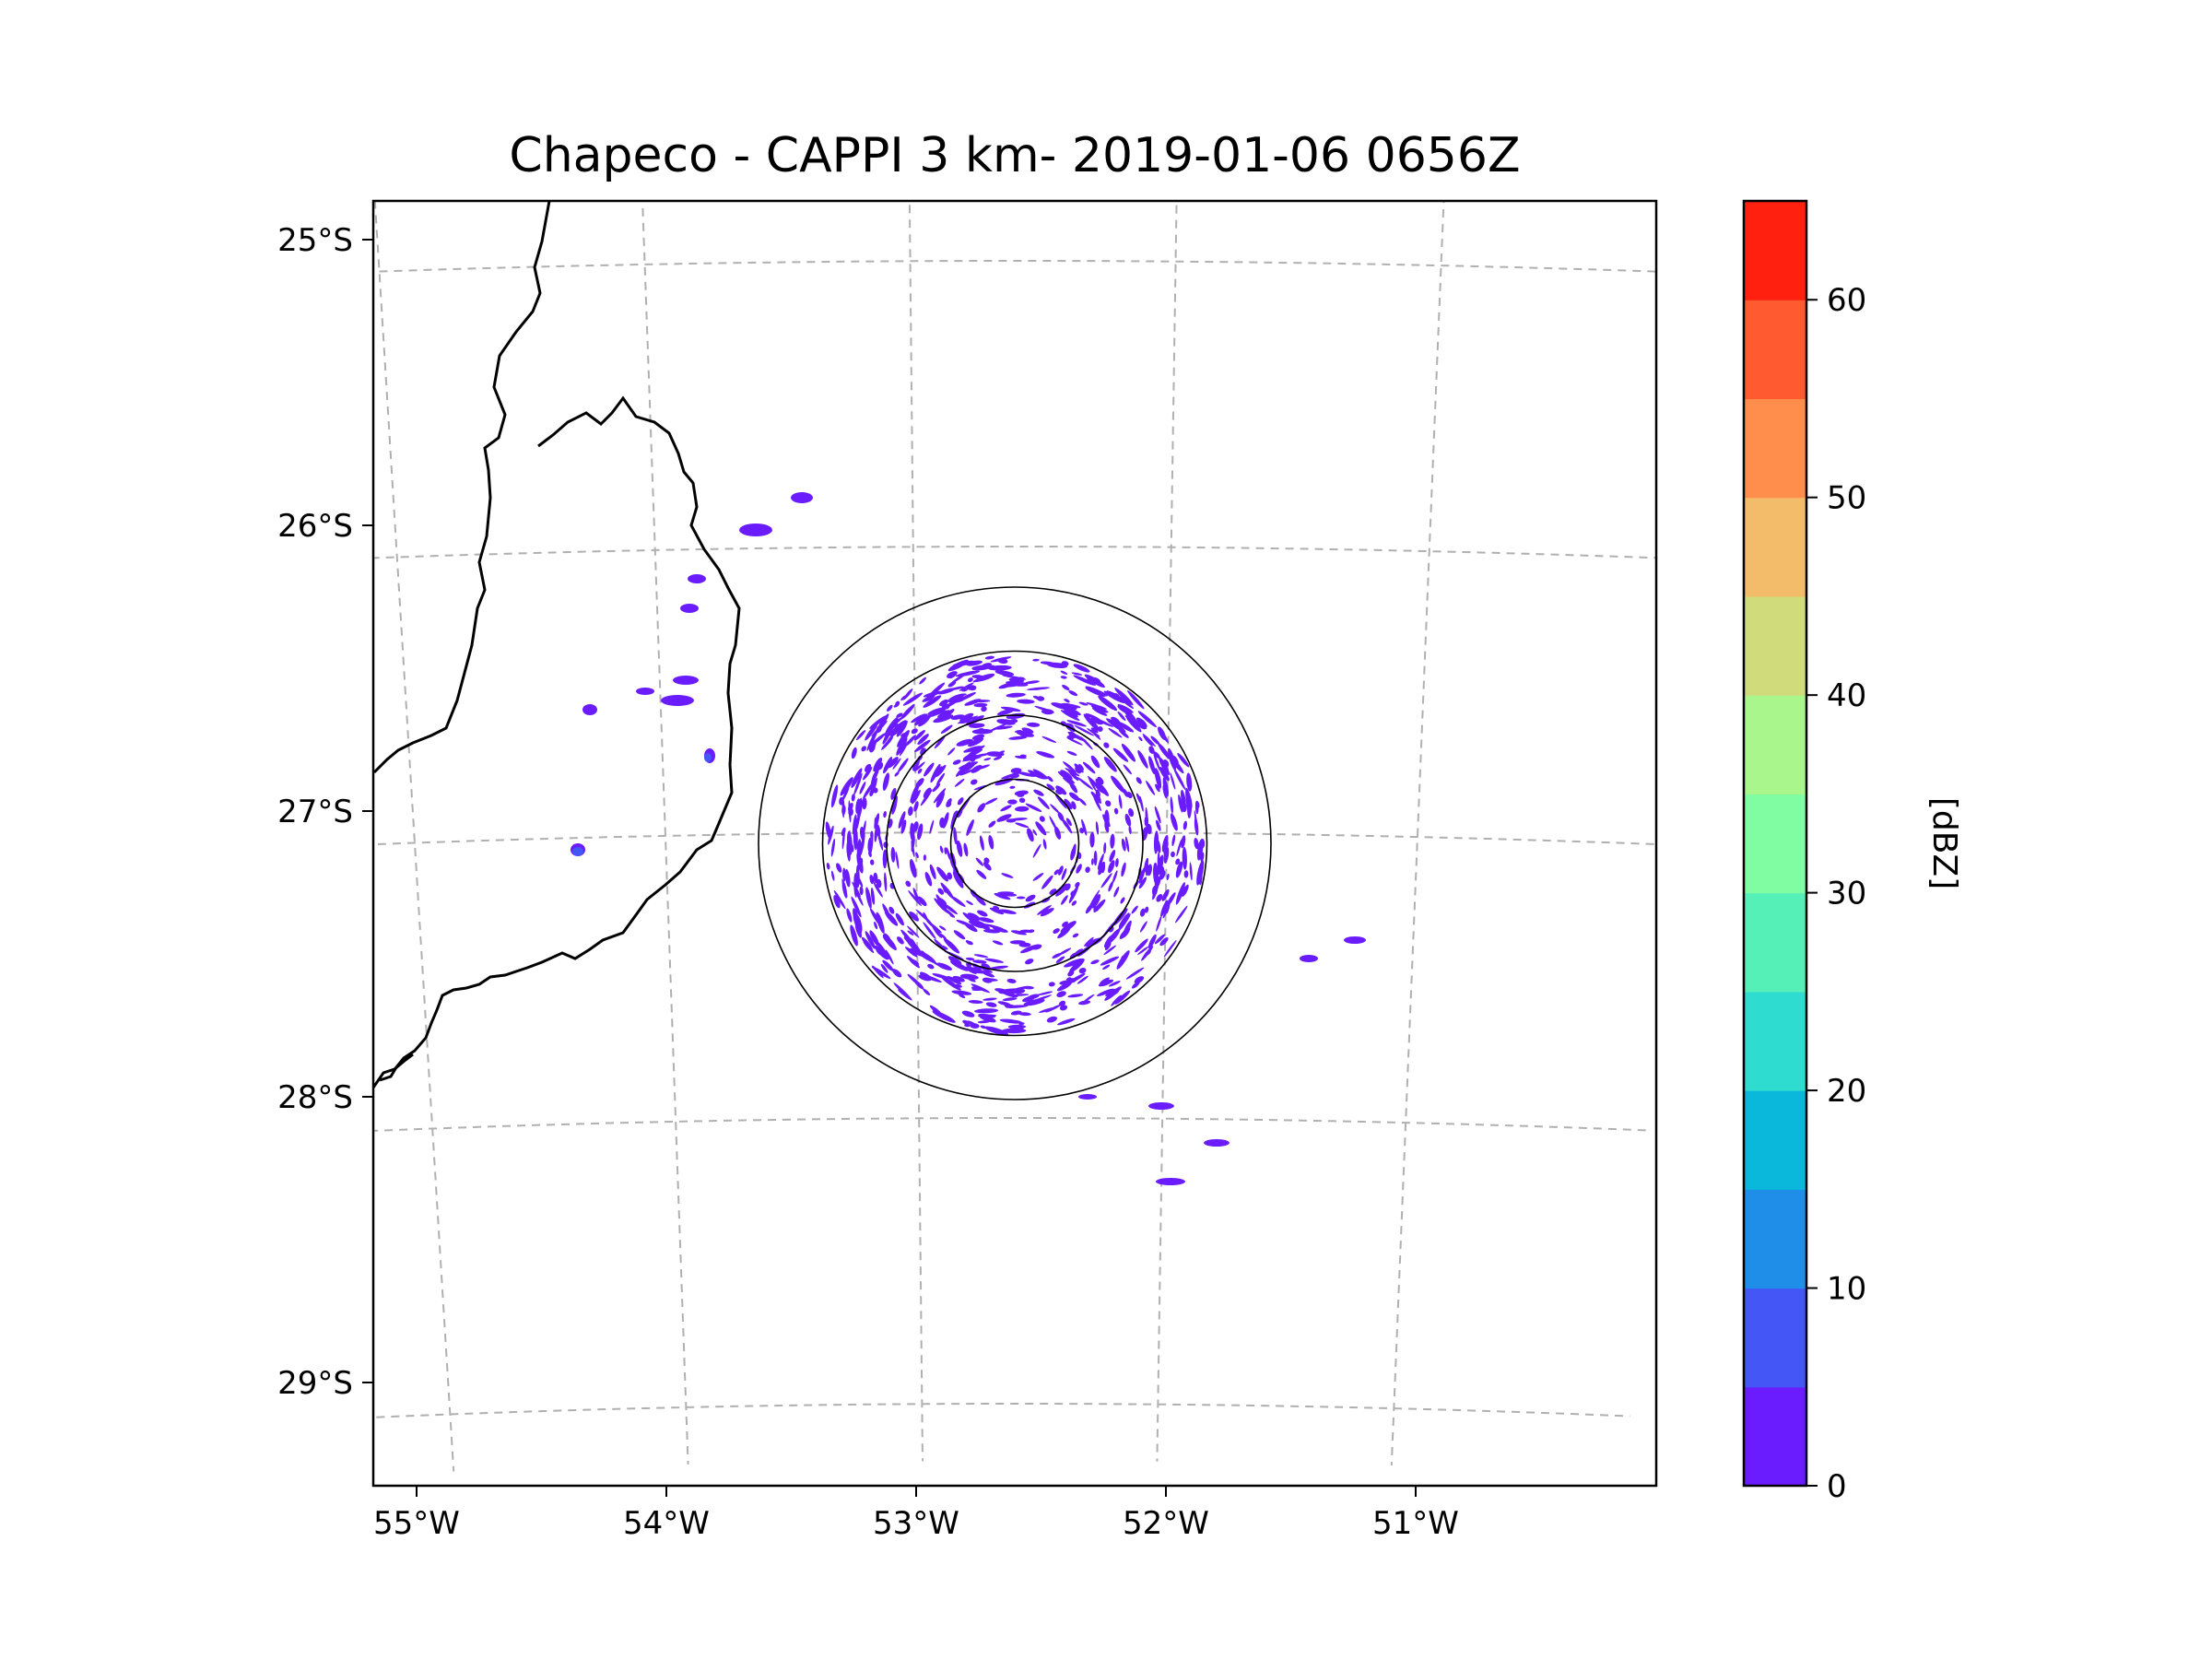  I want to click on lat-label: 28°S, so click(315, 1097).